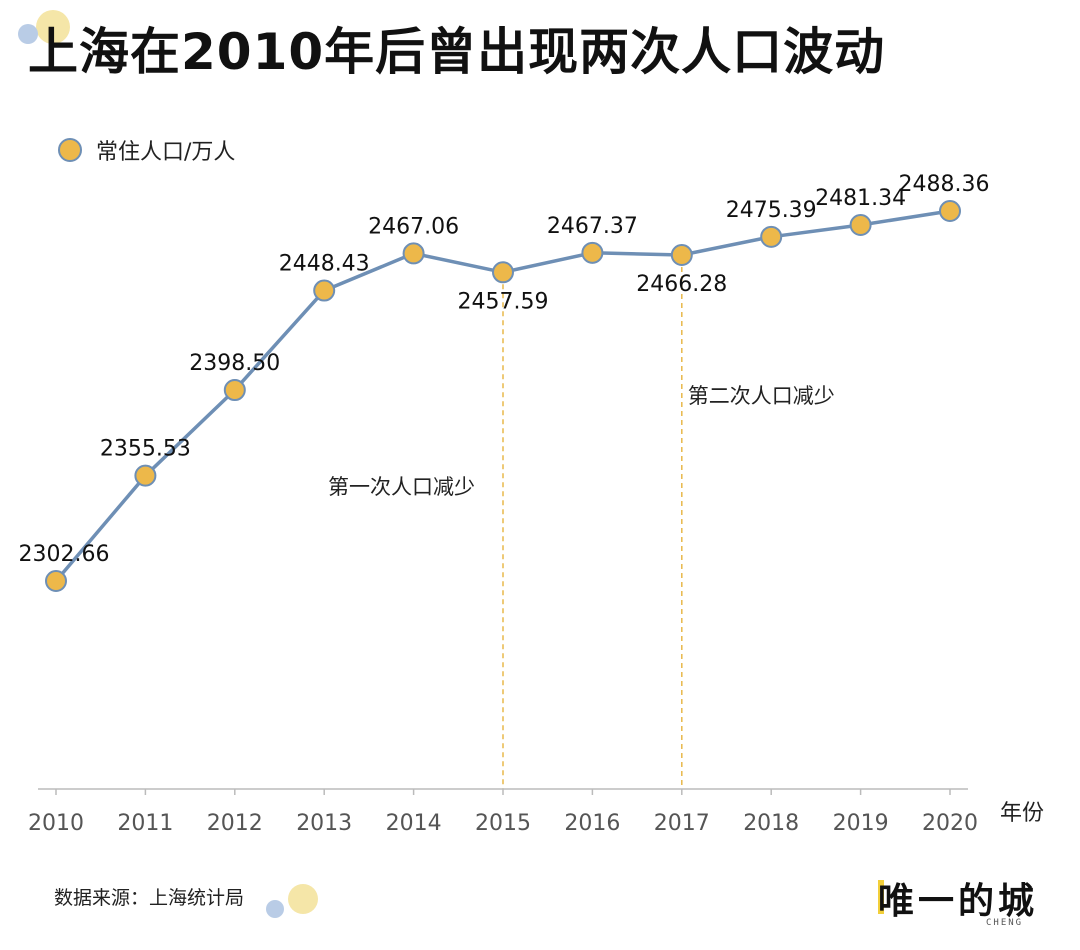  Describe the element at coordinates (503, 301) in the screenshot. I see `data-label-2015: 2457.59` at that location.